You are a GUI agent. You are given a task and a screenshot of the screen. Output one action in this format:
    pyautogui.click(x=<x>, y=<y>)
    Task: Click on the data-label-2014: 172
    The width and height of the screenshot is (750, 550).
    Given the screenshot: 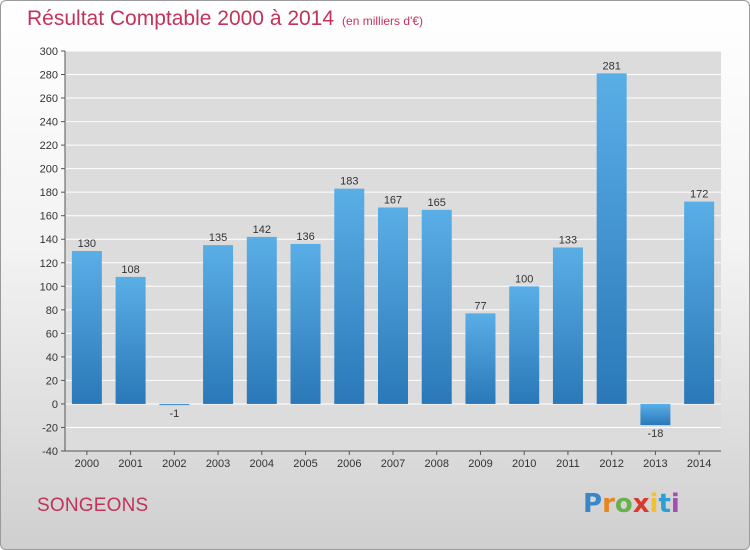 What is the action you would take?
    pyautogui.click(x=699, y=195)
    